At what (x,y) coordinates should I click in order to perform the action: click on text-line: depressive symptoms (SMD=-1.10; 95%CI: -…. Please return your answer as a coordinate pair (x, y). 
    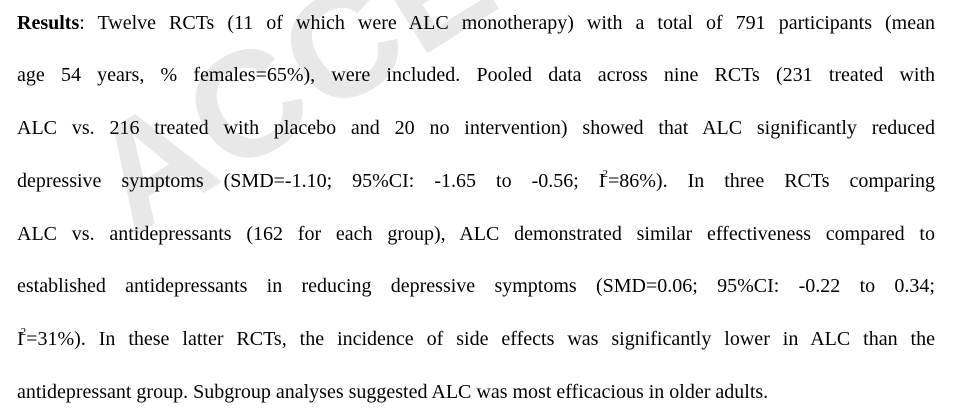
    Looking at the image, I should click on (476, 180).